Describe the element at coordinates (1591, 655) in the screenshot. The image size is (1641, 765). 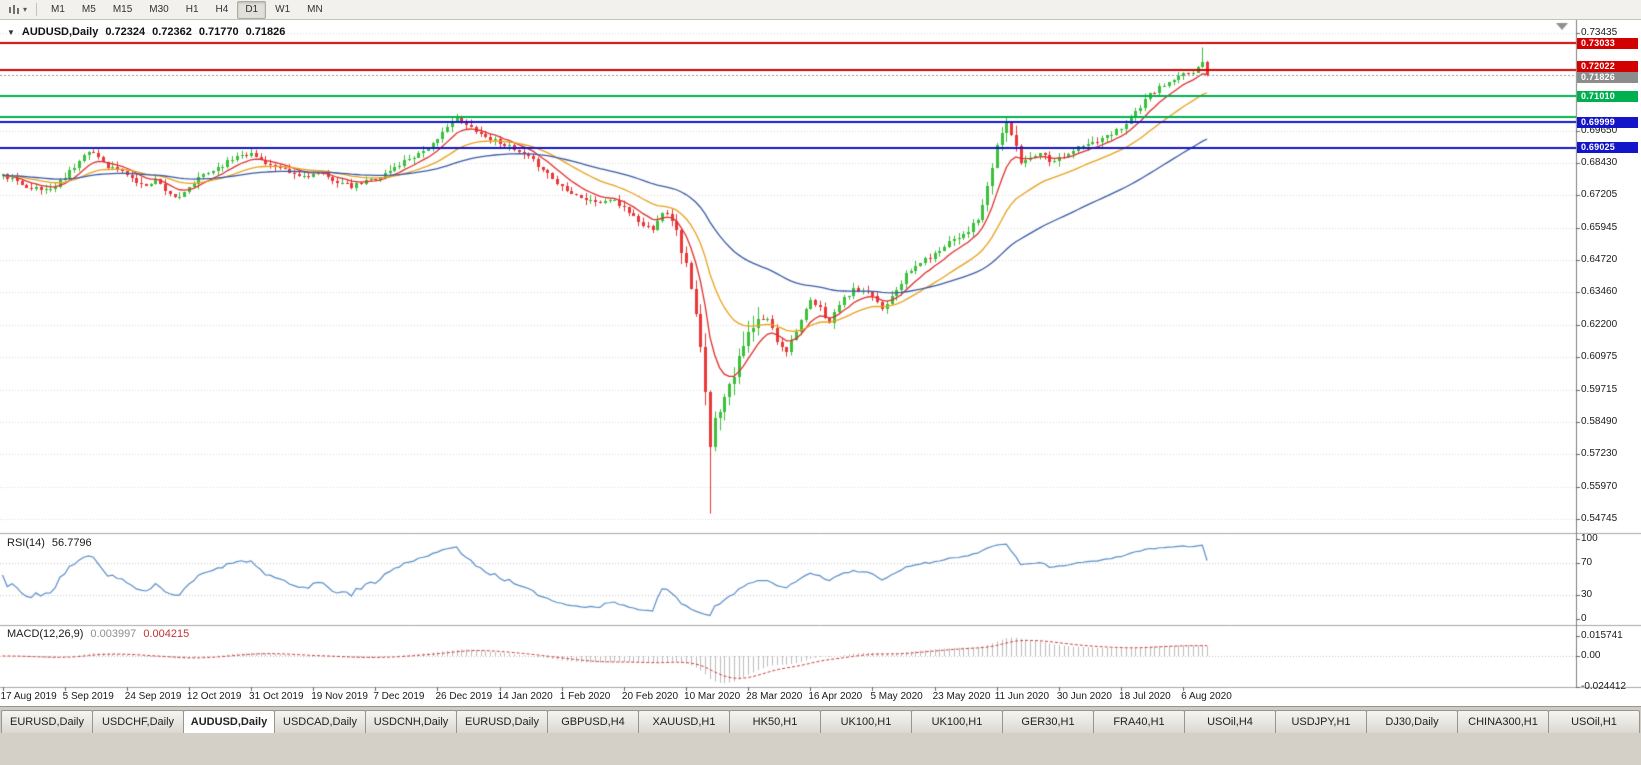
I see `macd-axis-tick: 0.00` at that location.